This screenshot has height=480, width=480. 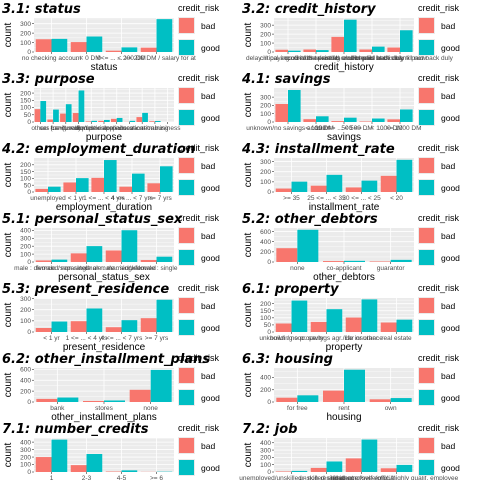 I want to click on x-axis-title: purpose, so click(x=104, y=137).